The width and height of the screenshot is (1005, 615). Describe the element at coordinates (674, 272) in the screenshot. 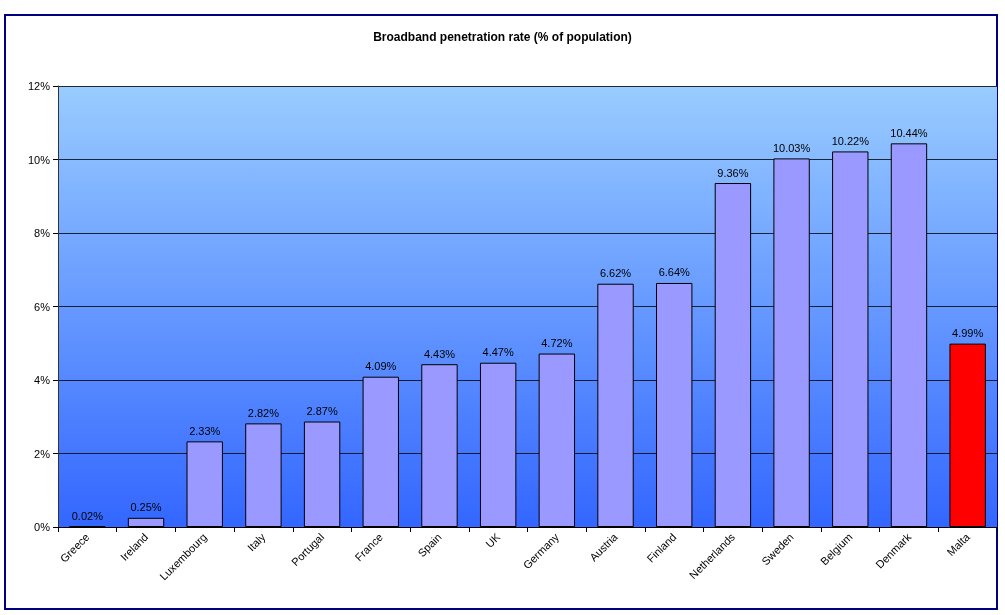

I see `data-label: 6.64%` at that location.